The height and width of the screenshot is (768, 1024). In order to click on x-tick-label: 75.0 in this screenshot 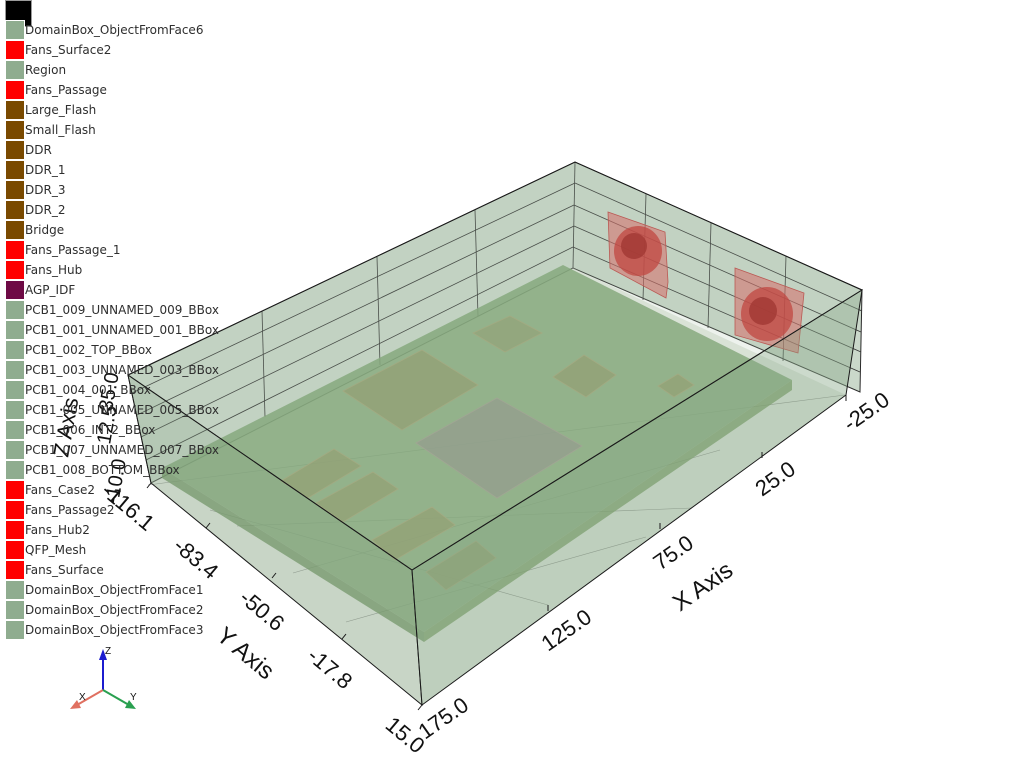, I will do `click(673, 552)`.